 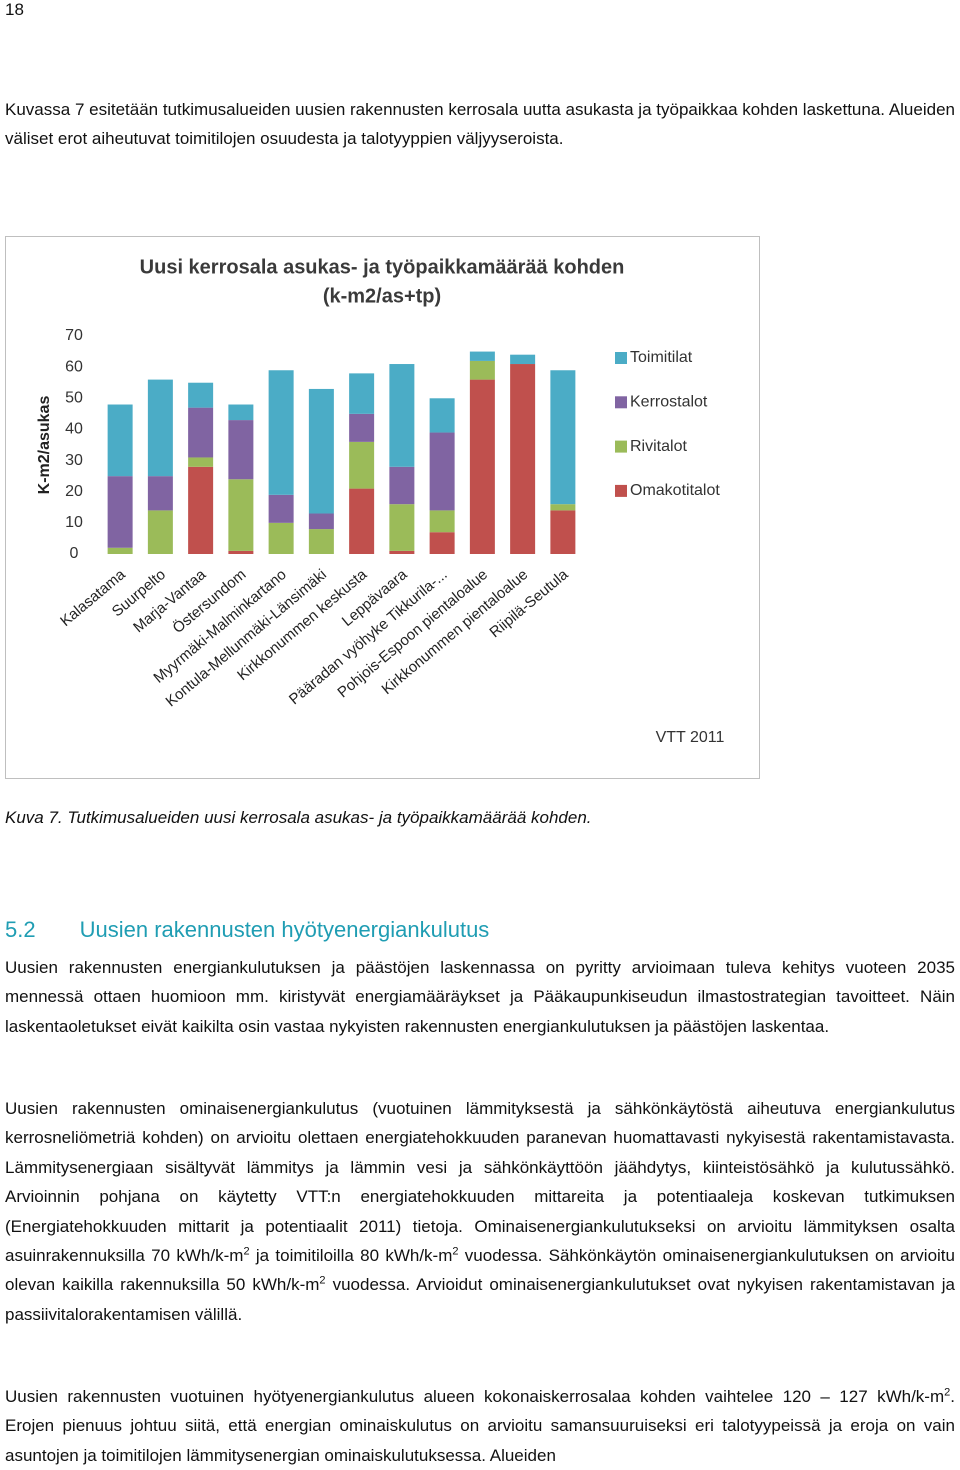 What do you see at coordinates (658, 446) in the screenshot?
I see `legend-label: Rivitalot` at bounding box center [658, 446].